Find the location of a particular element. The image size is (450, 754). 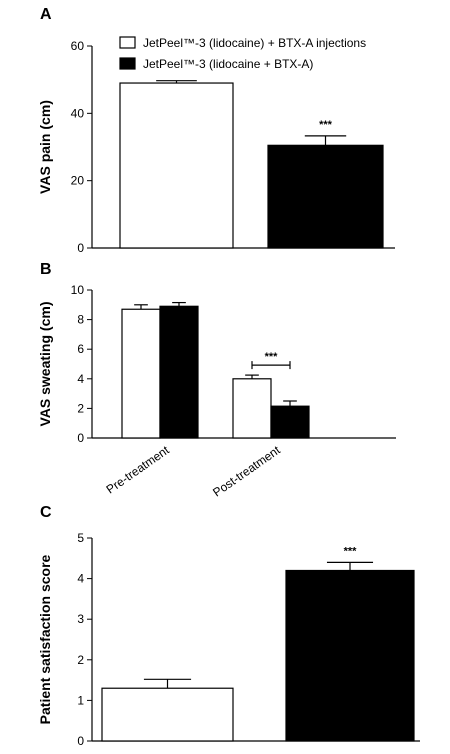

y-tick-label: 3 is located at coordinates (80, 619).